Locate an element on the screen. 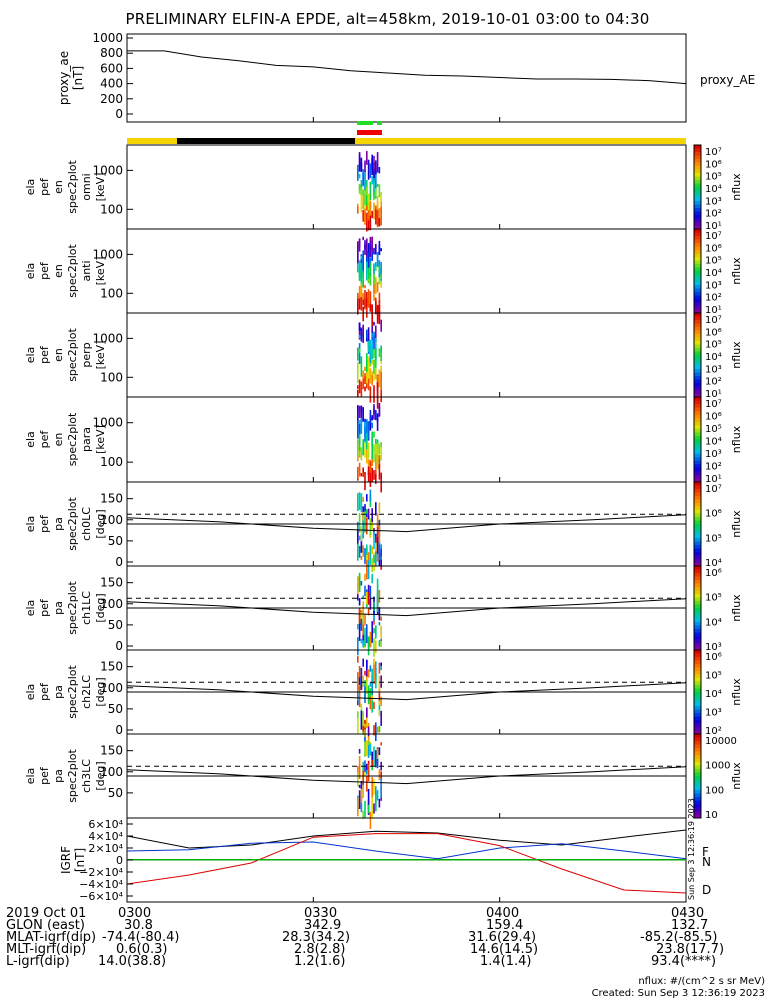 The image size is (775, 1000). y-axis-label: spec2plot is located at coordinates (72, 608).